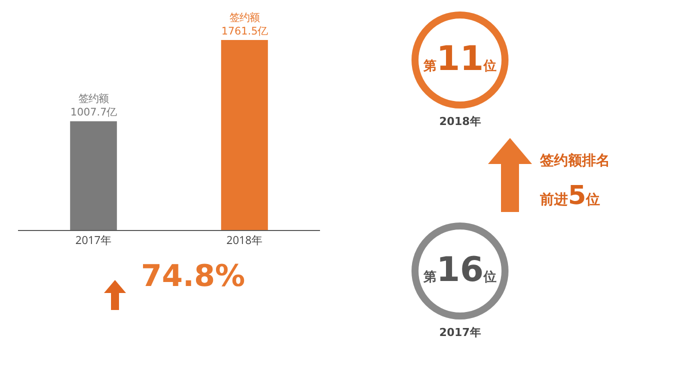  Describe the element at coordinates (460, 333) in the screenshot. I see `text: 2017年` at that location.